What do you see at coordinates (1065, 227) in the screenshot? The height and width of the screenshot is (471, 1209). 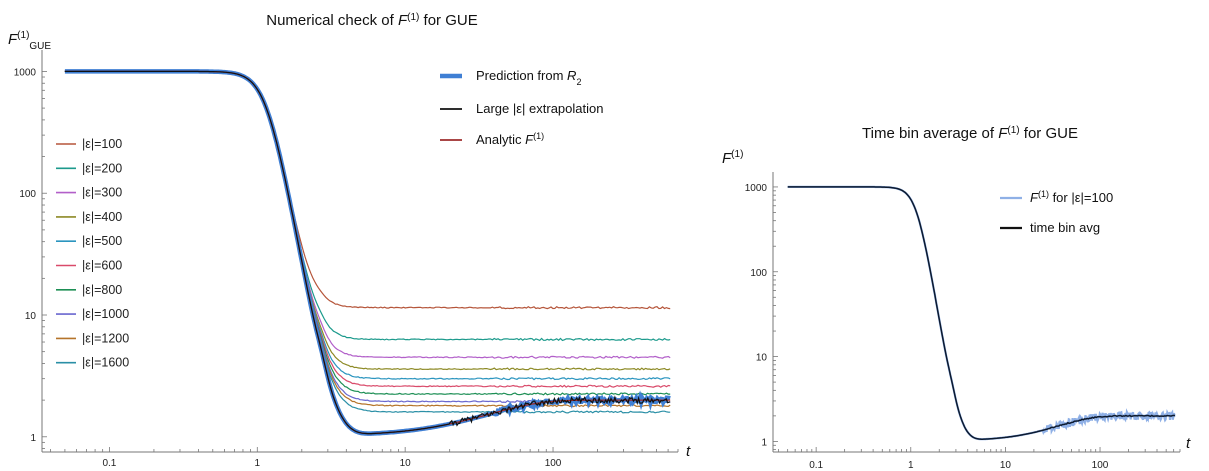 I see `legend-label: time bin avg` at bounding box center [1065, 227].